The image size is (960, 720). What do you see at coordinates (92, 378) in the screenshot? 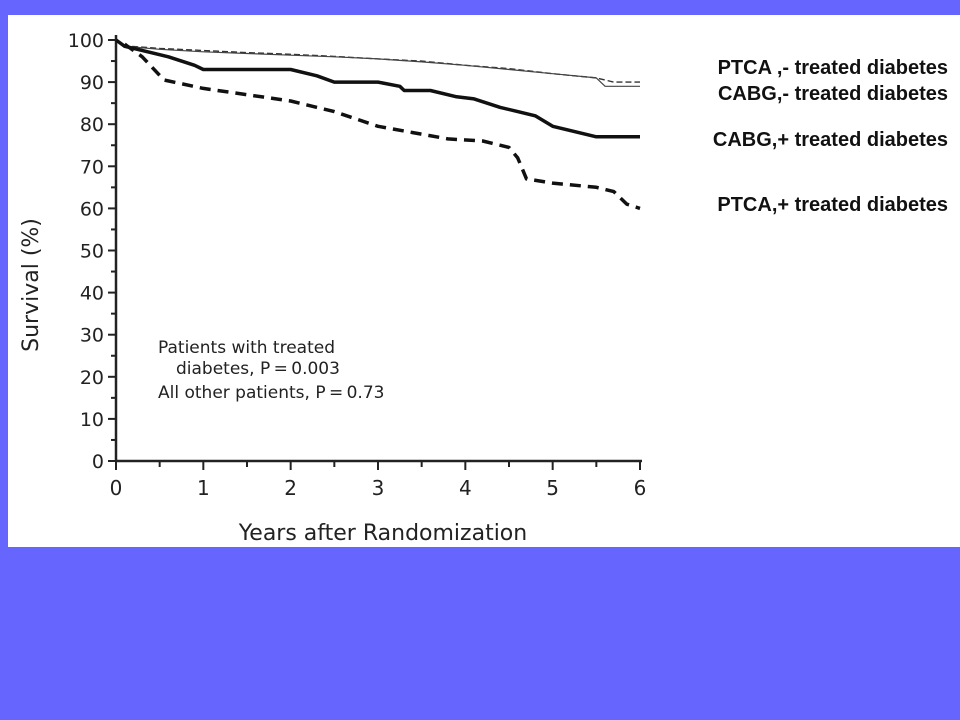
I see `y-tick-label: 20` at bounding box center [92, 378].